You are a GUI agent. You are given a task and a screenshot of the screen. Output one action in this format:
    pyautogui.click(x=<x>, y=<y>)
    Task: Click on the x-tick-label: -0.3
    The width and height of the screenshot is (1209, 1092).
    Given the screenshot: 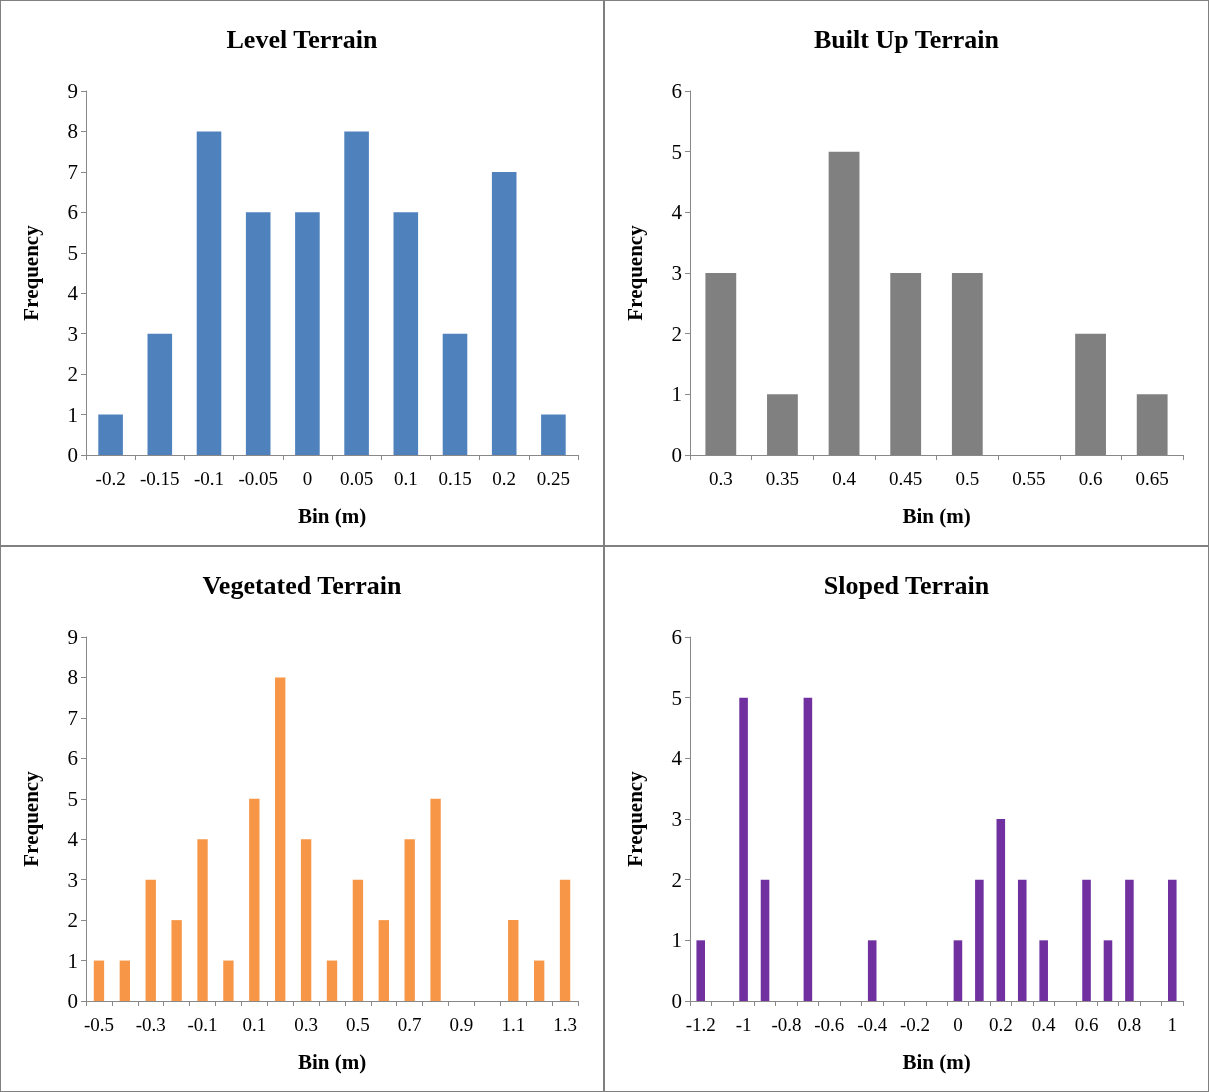 What is the action you would take?
    pyautogui.click(x=150, y=1024)
    